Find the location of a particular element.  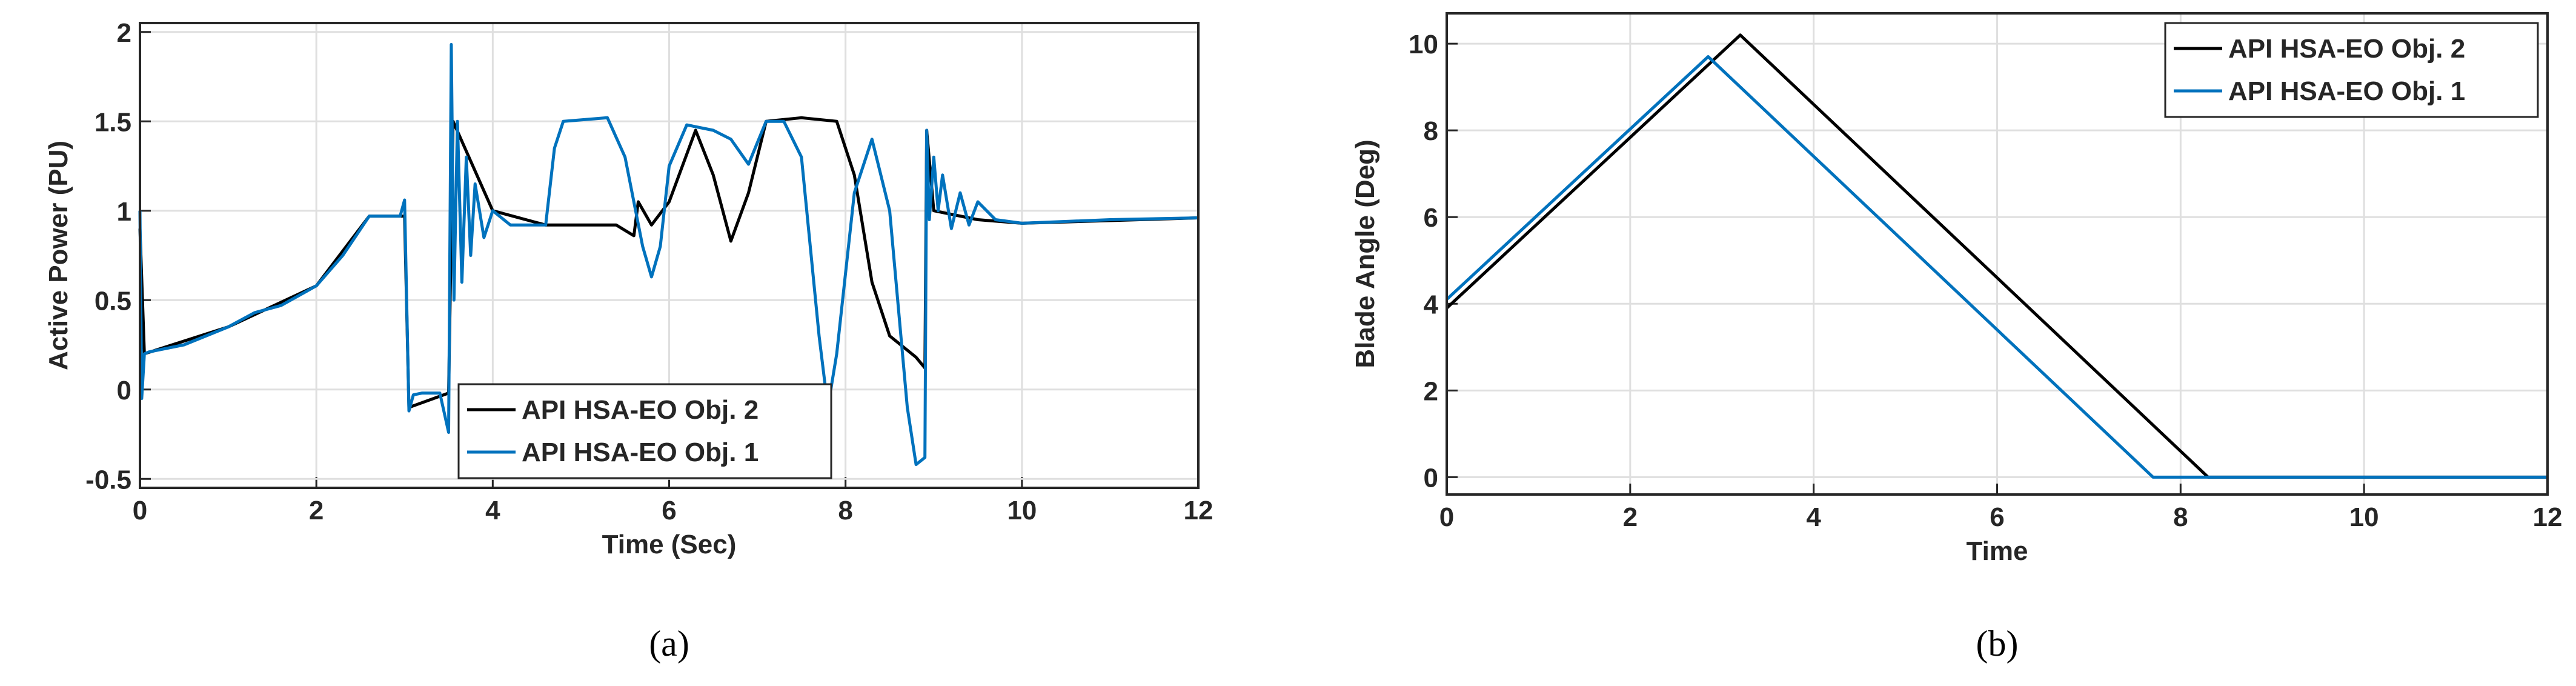

x-axis-label: Time is located at coordinates (1997, 551).